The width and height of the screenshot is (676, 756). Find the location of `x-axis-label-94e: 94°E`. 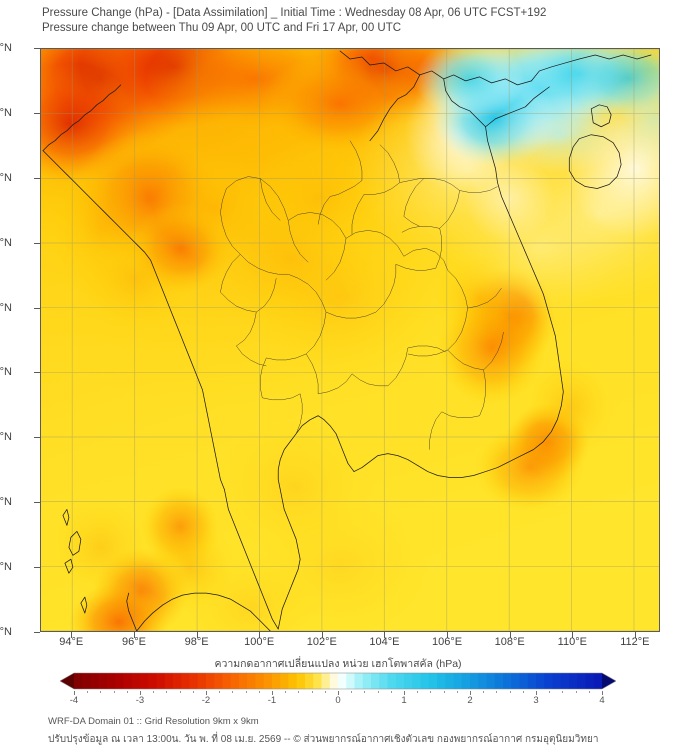

x-axis-label-94e: 94°E is located at coordinates (71, 642).